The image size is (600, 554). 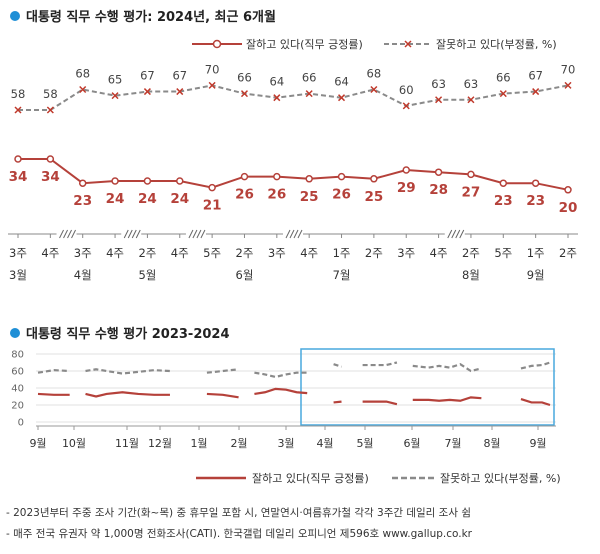 What do you see at coordinates (309, 197) in the screenshot?
I see `data-label-positive: 25` at bounding box center [309, 197].